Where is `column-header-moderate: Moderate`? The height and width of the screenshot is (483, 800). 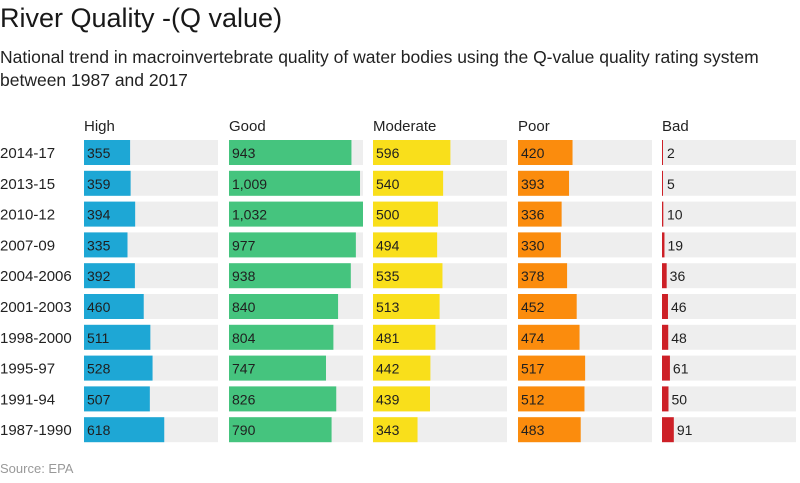
column-header-moderate: Moderate is located at coordinates (404, 126).